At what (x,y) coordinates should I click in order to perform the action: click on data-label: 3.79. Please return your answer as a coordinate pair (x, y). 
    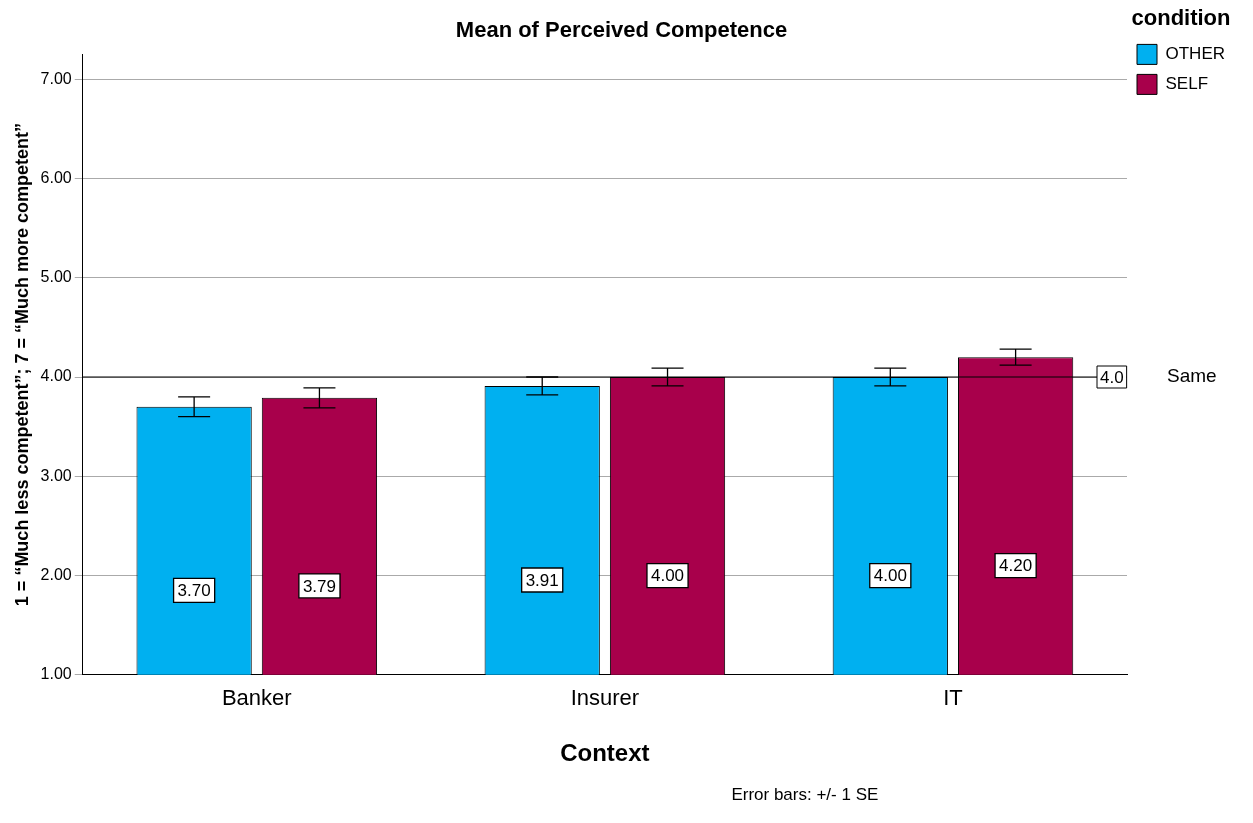
    Looking at the image, I should click on (319, 586).